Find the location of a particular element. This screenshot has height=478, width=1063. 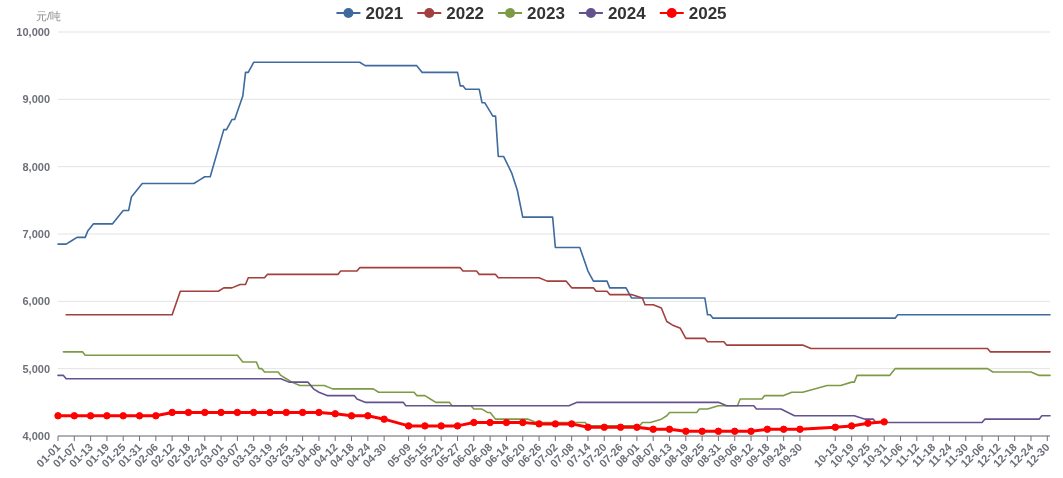

y-tick-label: 6,000 is located at coordinates (36, 301).